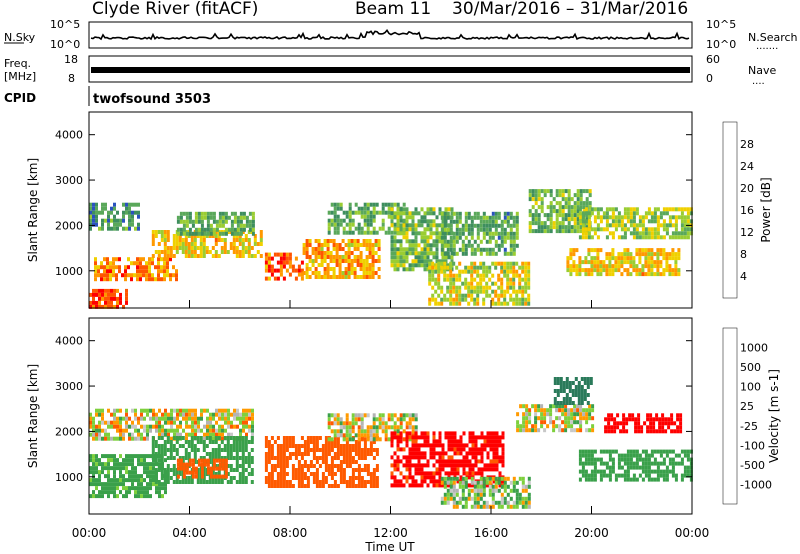  What do you see at coordinates (69, 477) in the screenshot?
I see `velocity-y-tick-label: 1000` at bounding box center [69, 477].